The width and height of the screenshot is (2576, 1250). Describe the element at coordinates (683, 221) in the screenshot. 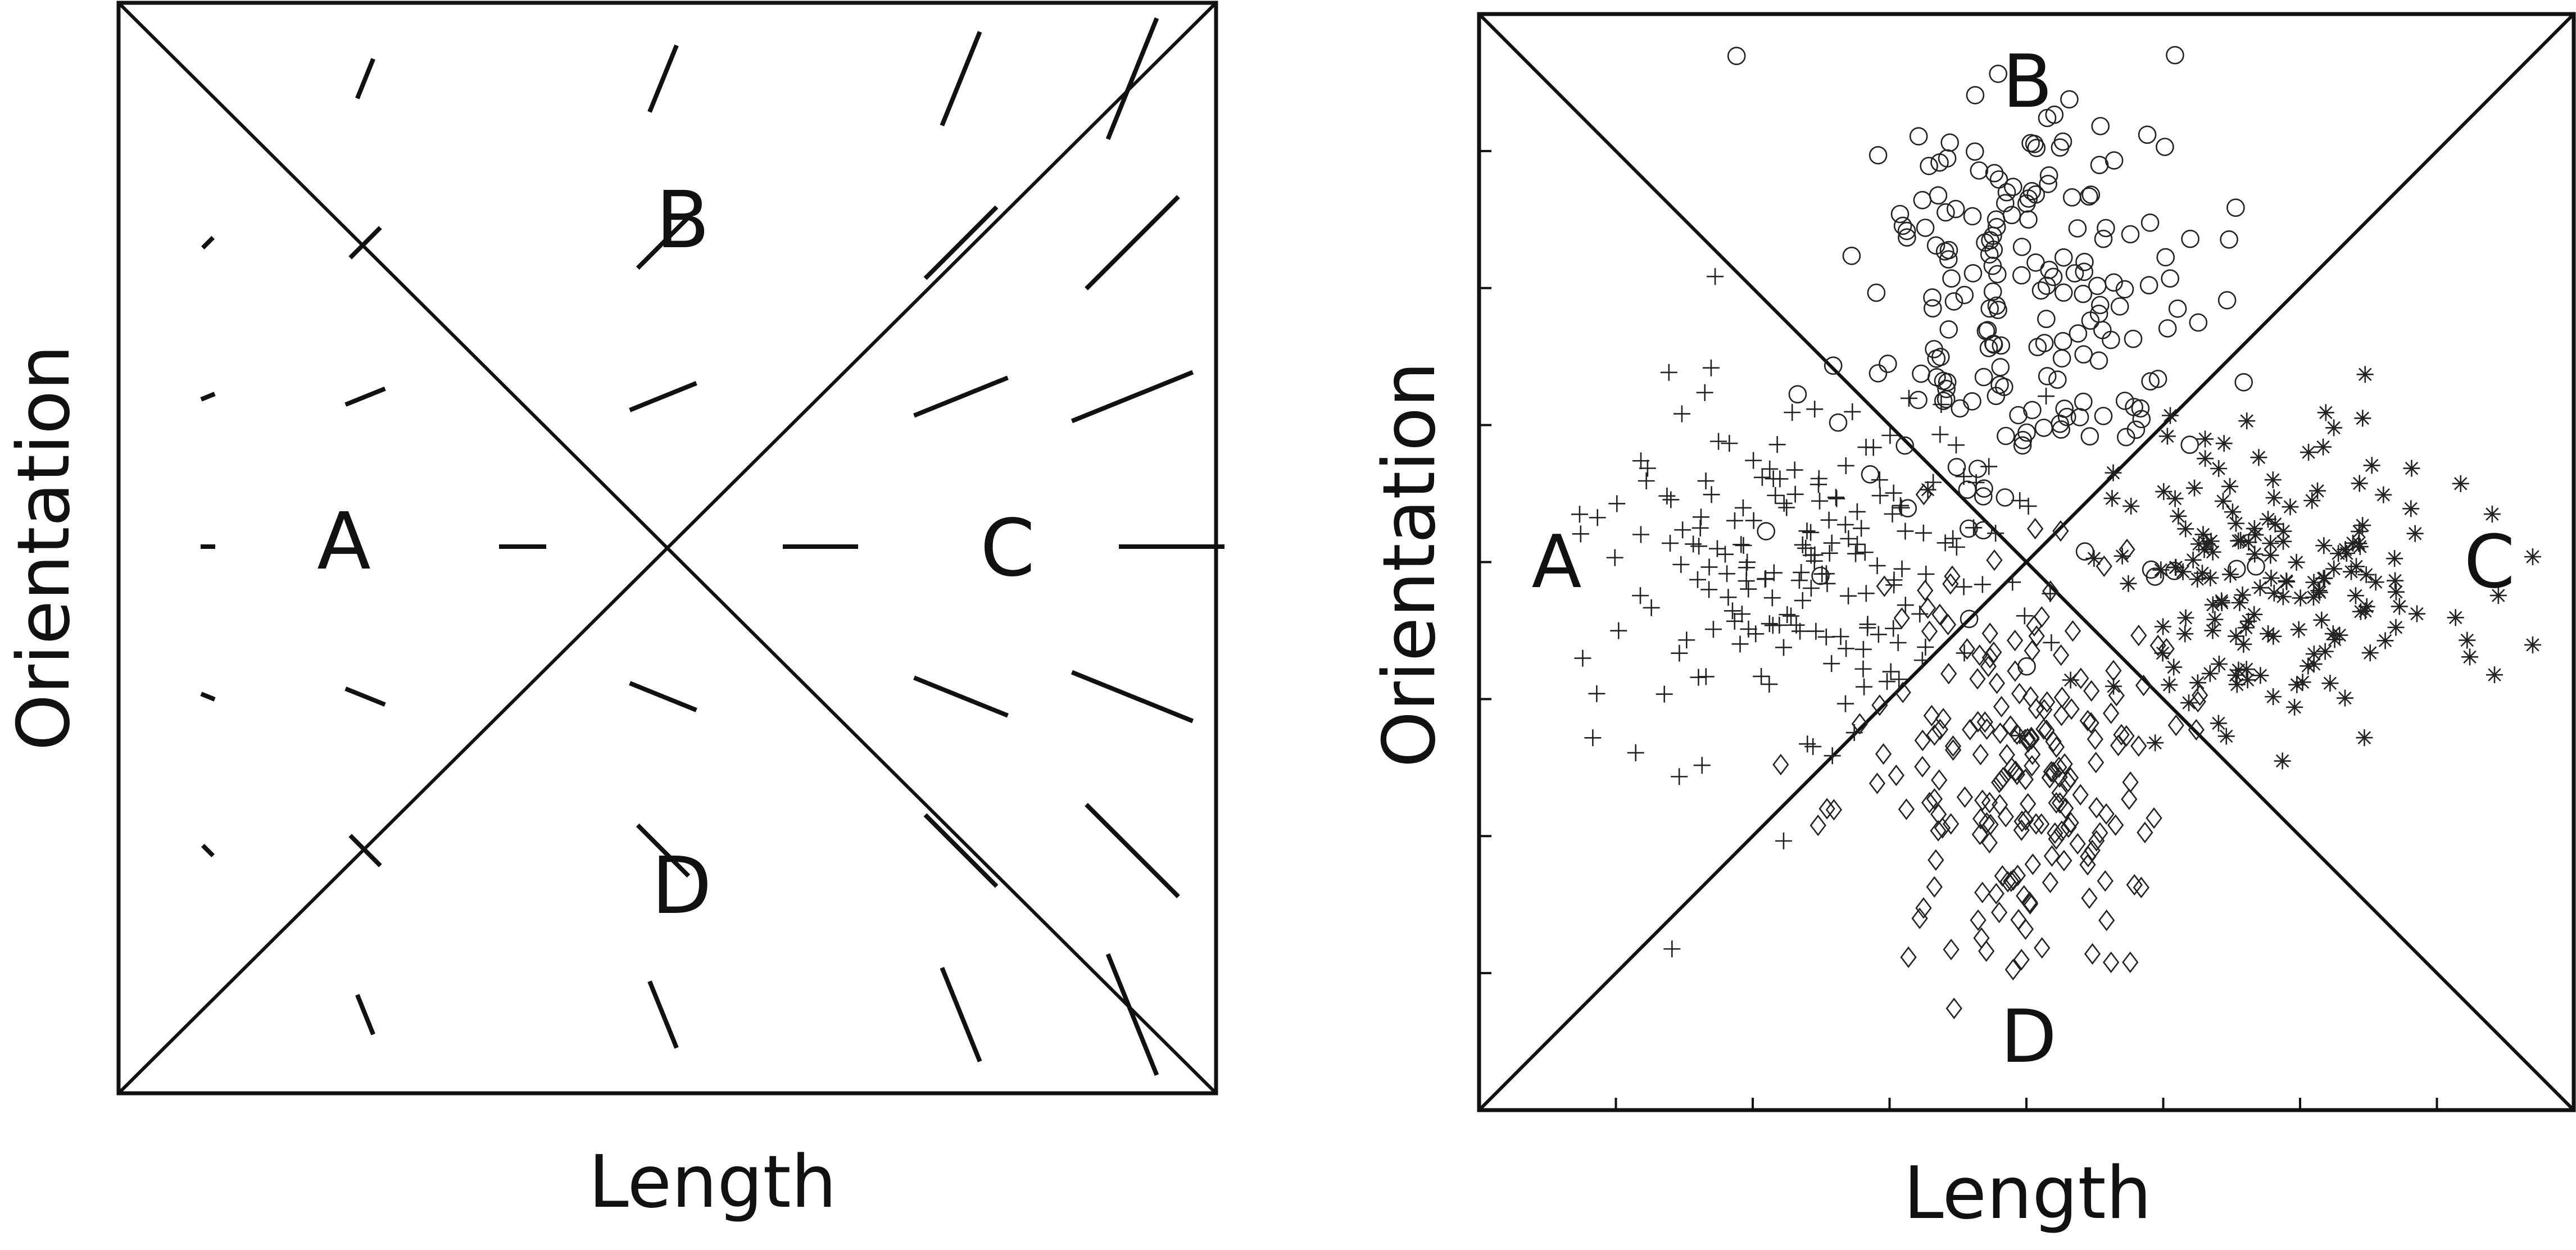

I see `left-region-label-b: B` at that location.